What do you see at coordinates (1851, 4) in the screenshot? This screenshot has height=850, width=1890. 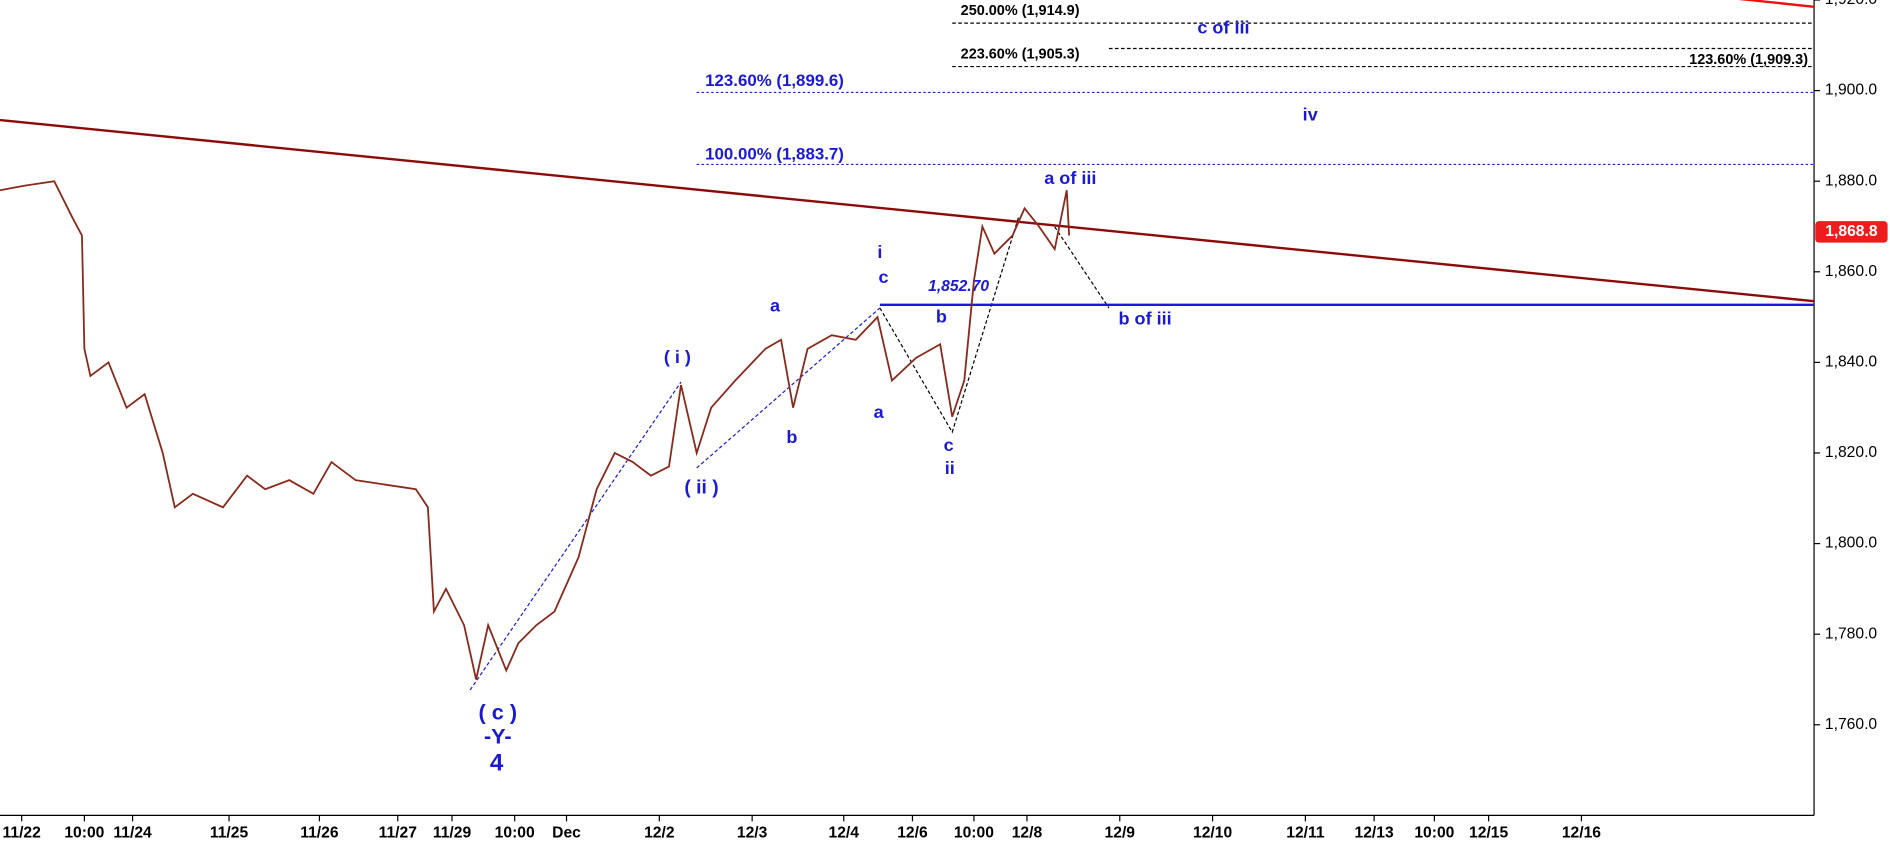 I see `y-tick-label: 1,920.0` at bounding box center [1851, 4].